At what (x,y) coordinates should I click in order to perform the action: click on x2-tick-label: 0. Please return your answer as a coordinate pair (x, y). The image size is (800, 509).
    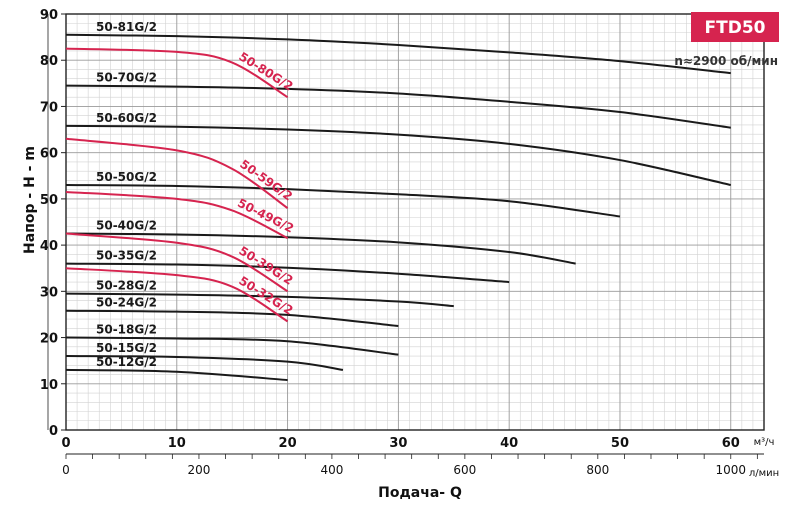
    Looking at the image, I should click on (66, 470).